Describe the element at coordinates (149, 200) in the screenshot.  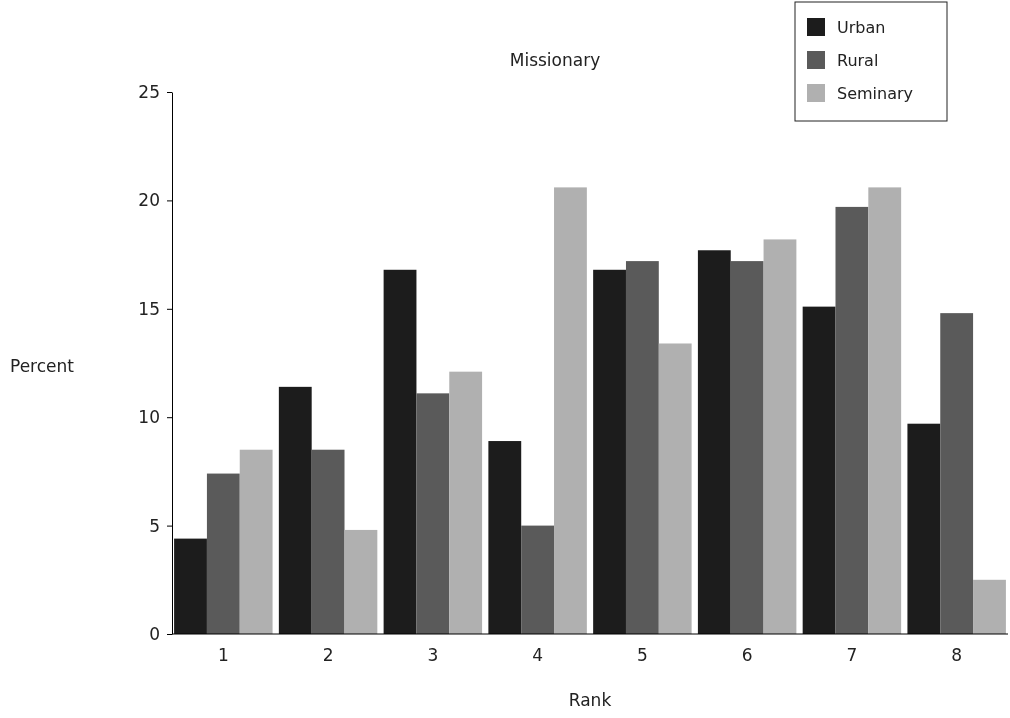
I see `y-tick-label: 20` at that location.